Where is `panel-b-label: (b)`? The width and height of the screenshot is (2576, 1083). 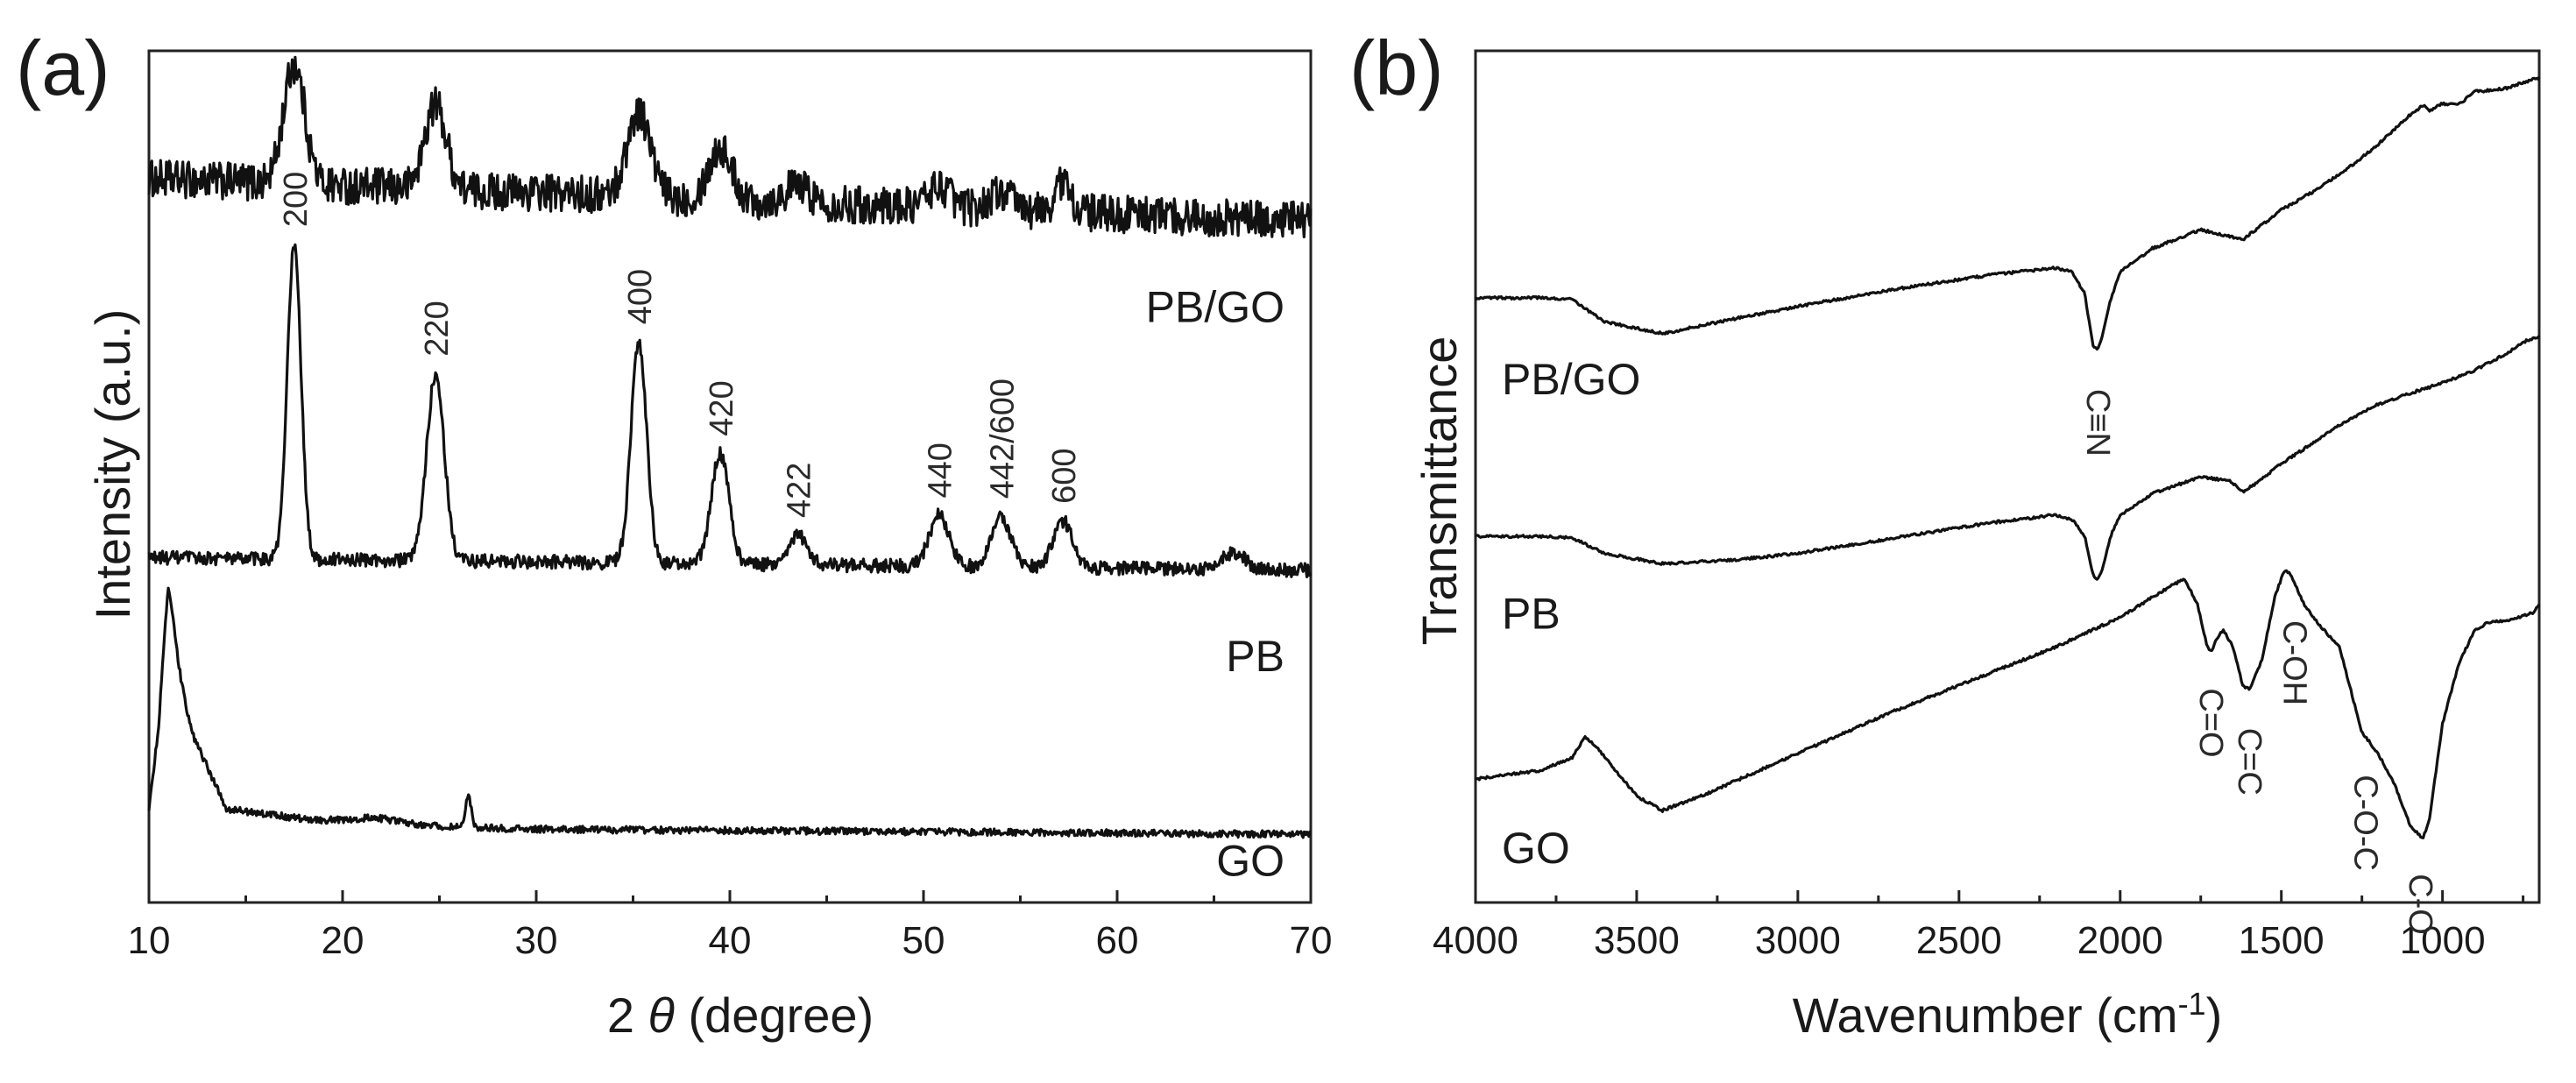
panel-b-label: (b) is located at coordinates (1396, 68).